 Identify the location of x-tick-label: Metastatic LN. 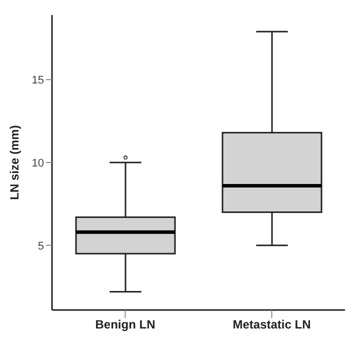
(271, 325).